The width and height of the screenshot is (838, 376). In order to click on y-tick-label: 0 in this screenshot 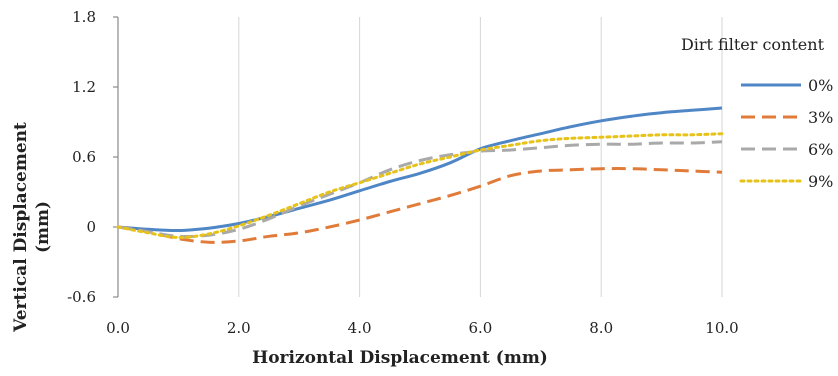, I will do `click(91, 227)`.